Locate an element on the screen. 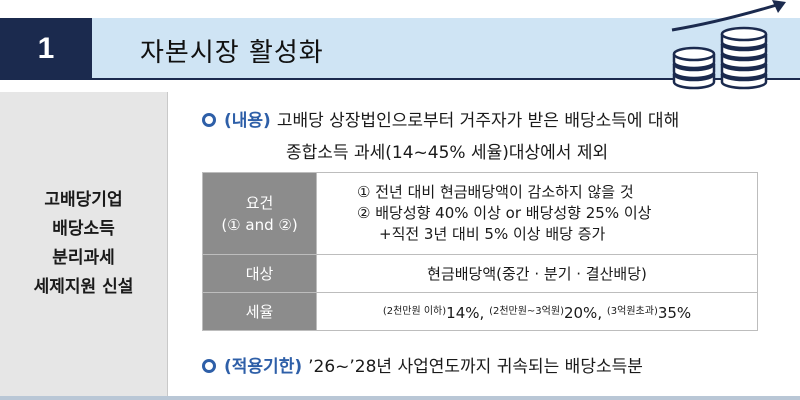  requirements-header: 요건 (① and ②) is located at coordinates (259, 213).